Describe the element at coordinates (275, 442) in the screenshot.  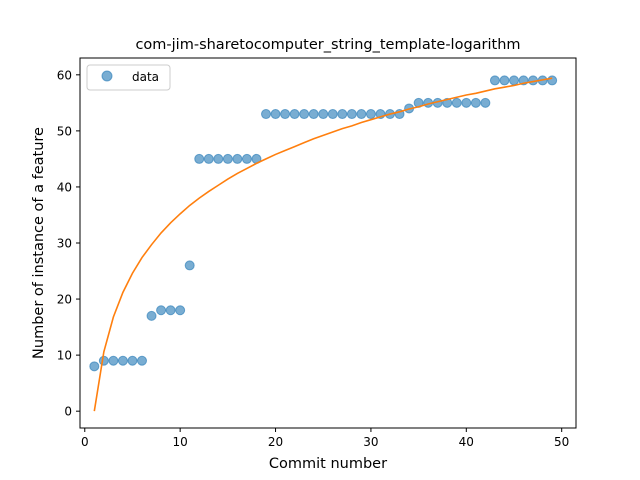
I see `x-tick-label: 20` at that location.